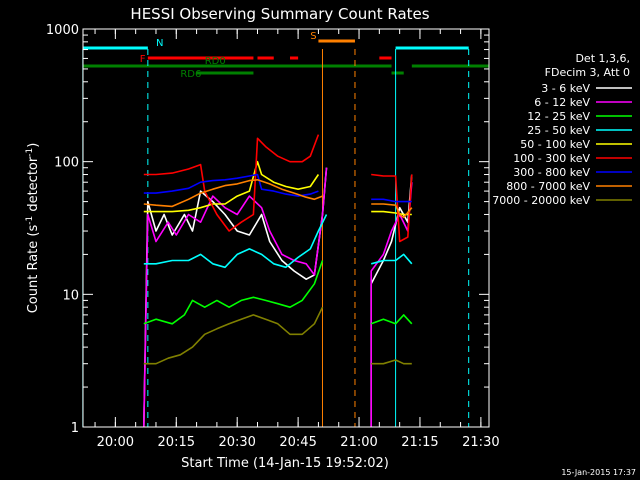 The width and height of the screenshot is (640, 480). What do you see at coordinates (602, 58) in the screenshot?
I see `legend-header: Det 1,3,6,` at bounding box center [602, 58].